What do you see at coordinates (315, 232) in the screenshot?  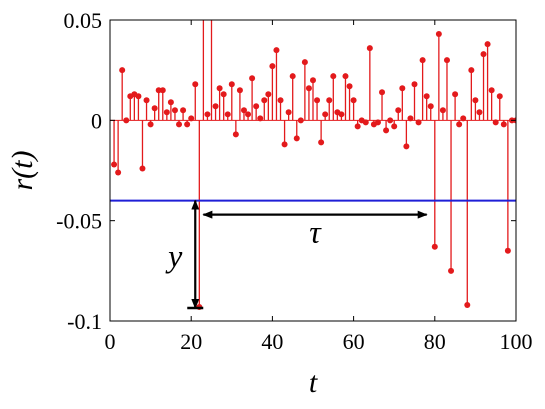 I see `tau-annotation-label: τ` at bounding box center [315, 232].